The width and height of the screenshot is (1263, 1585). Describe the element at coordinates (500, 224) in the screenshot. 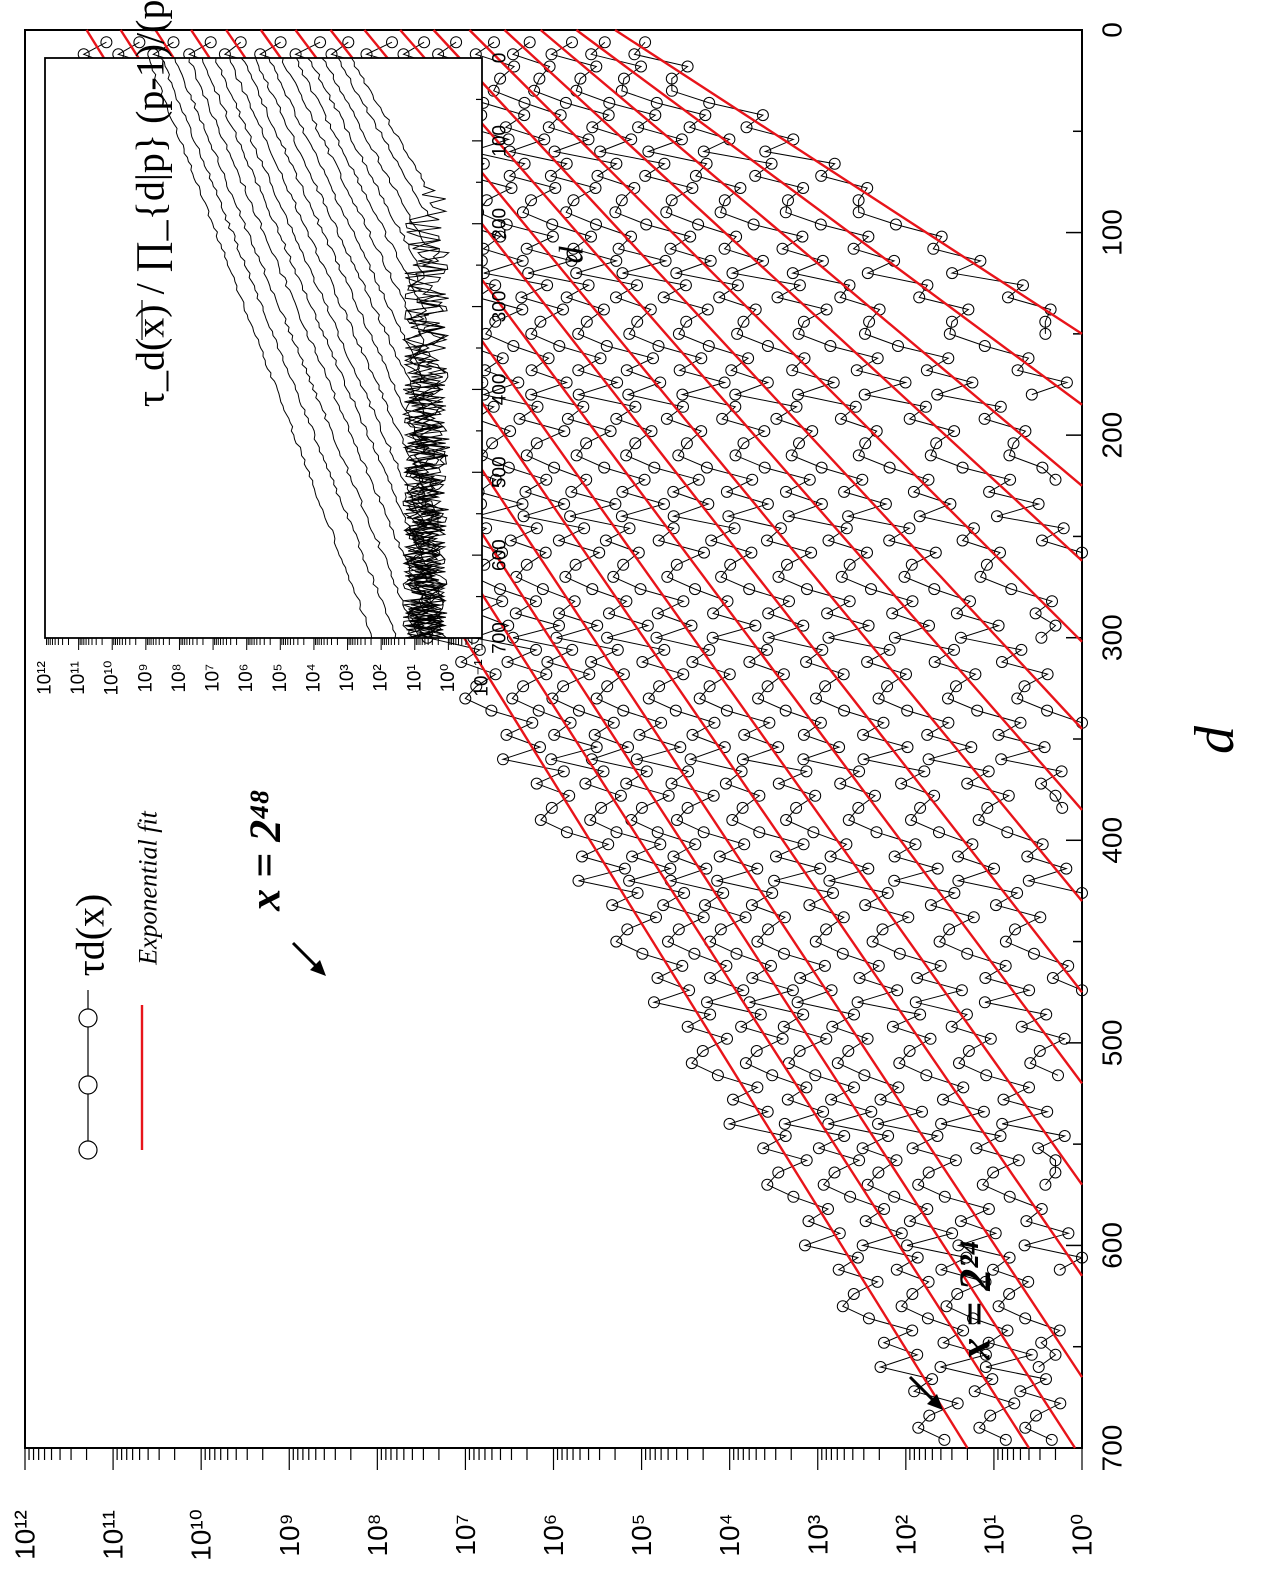

I see `inset-x-tick-label: 200` at that location.